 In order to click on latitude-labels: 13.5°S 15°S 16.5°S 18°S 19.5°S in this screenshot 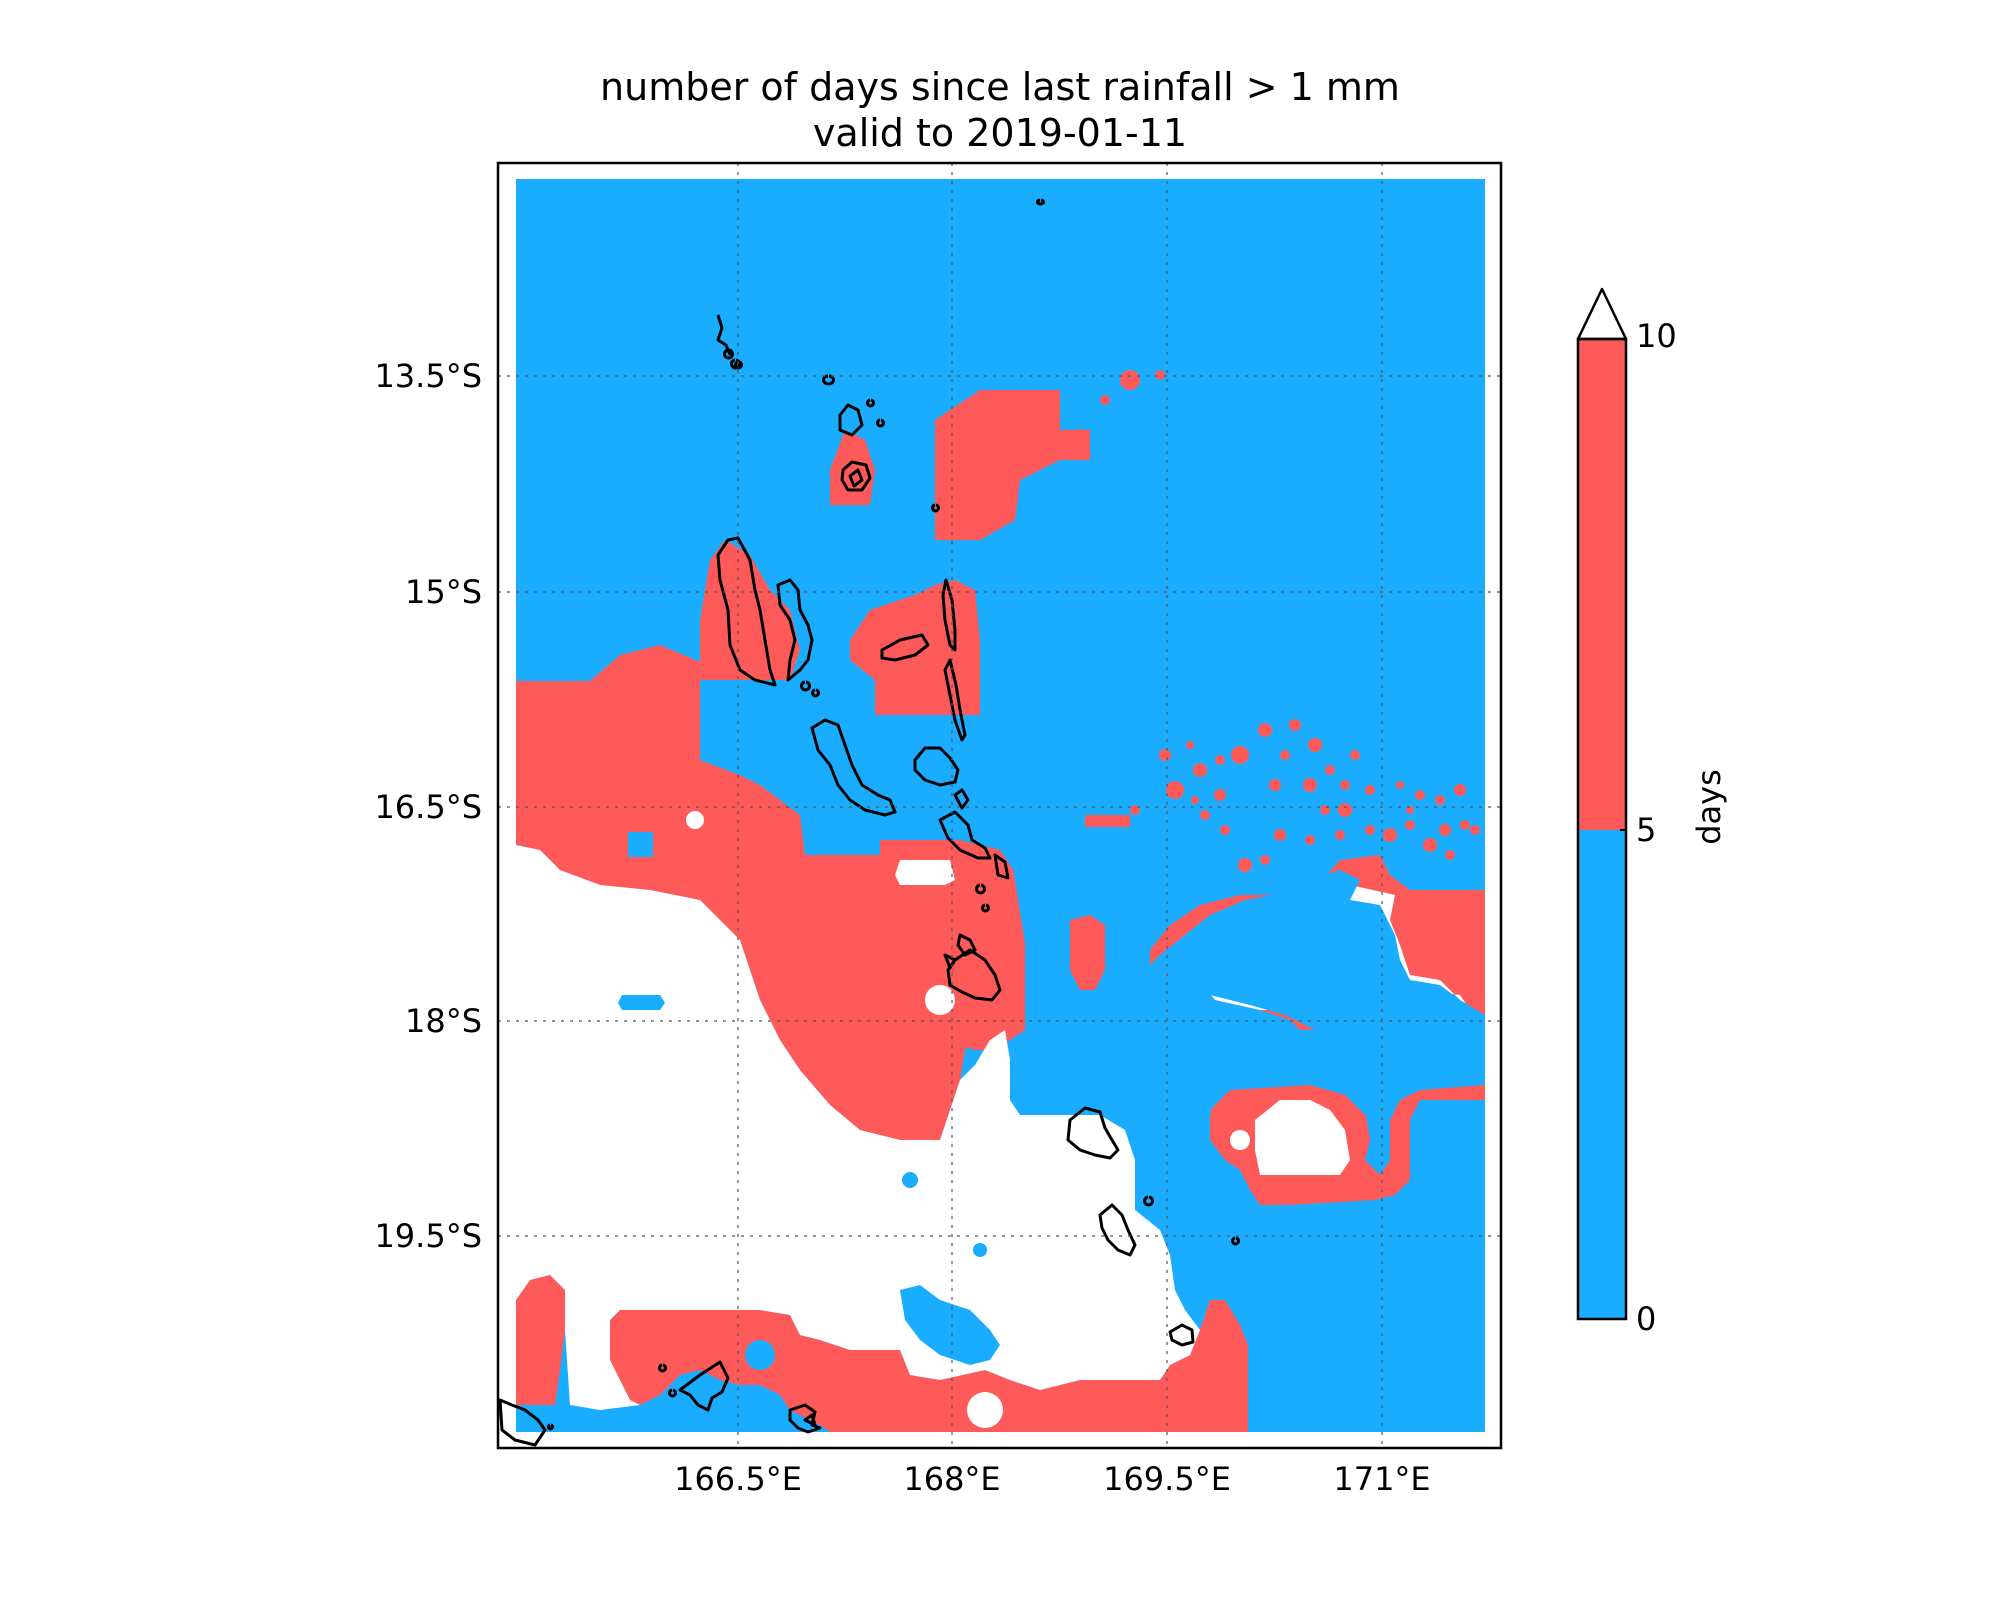, I will do `click(428, 806)`.